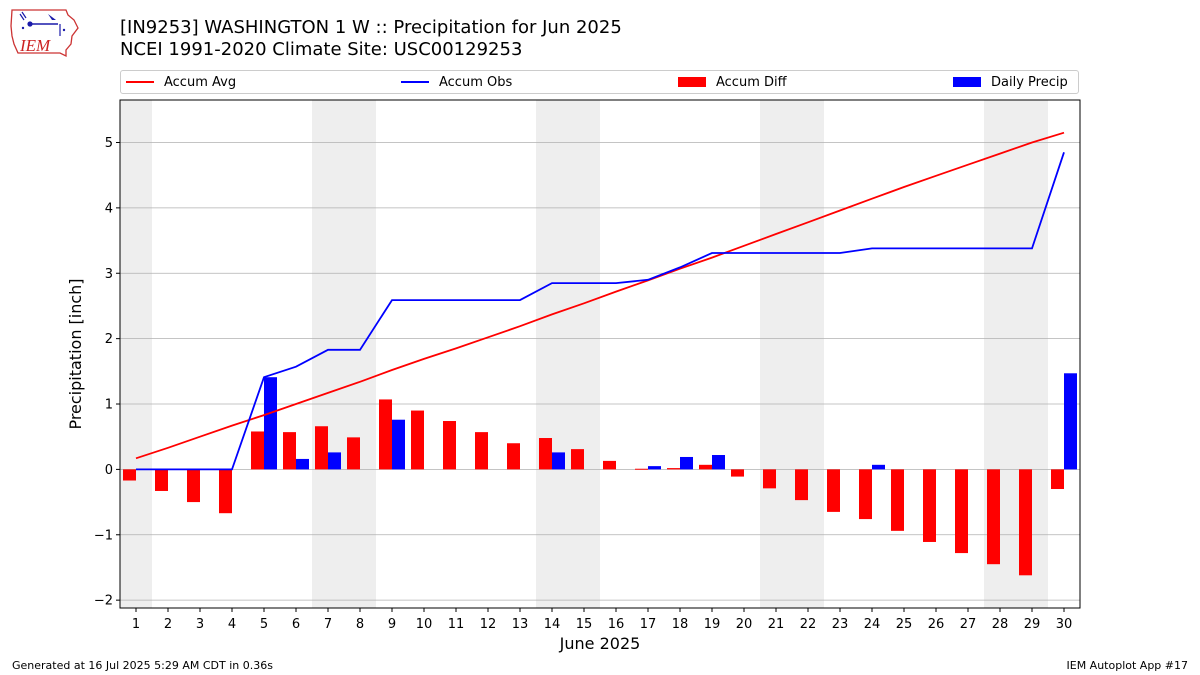 Image resolution: width=1200 pixels, height=675 pixels. Describe the element at coordinates (109, 405) in the screenshot. I see `y-tick-label: 1` at that location.